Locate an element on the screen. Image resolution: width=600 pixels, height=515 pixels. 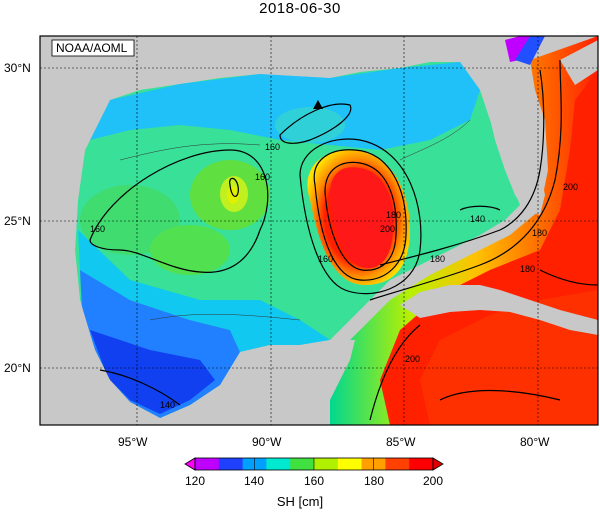
colorbar-low-arrow is located at coordinates (190, 464).